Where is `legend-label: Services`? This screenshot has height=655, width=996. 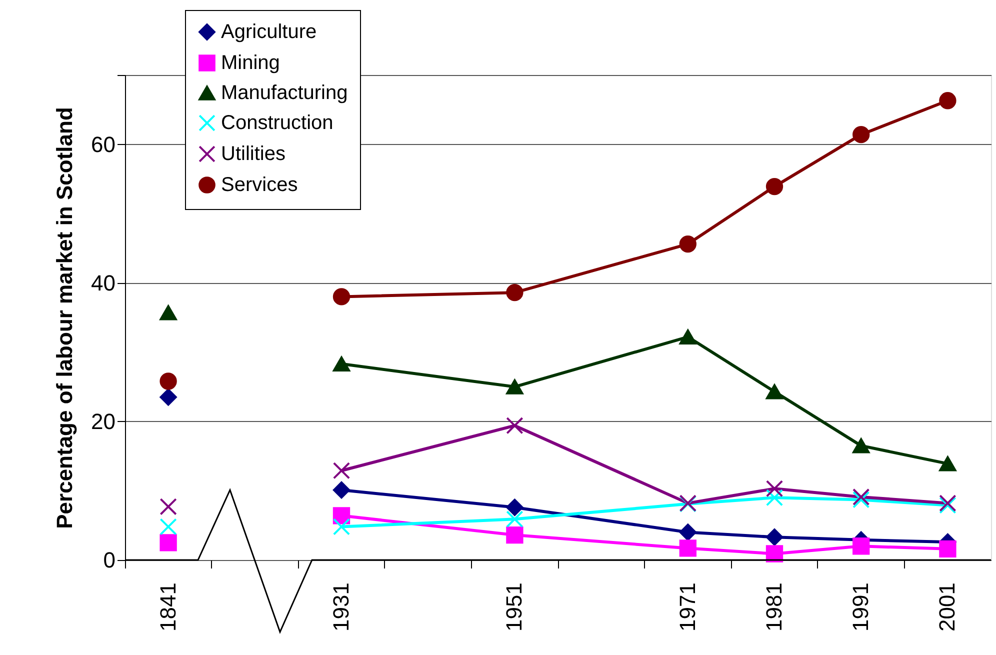
legend-label: Services is located at coordinates (259, 185).